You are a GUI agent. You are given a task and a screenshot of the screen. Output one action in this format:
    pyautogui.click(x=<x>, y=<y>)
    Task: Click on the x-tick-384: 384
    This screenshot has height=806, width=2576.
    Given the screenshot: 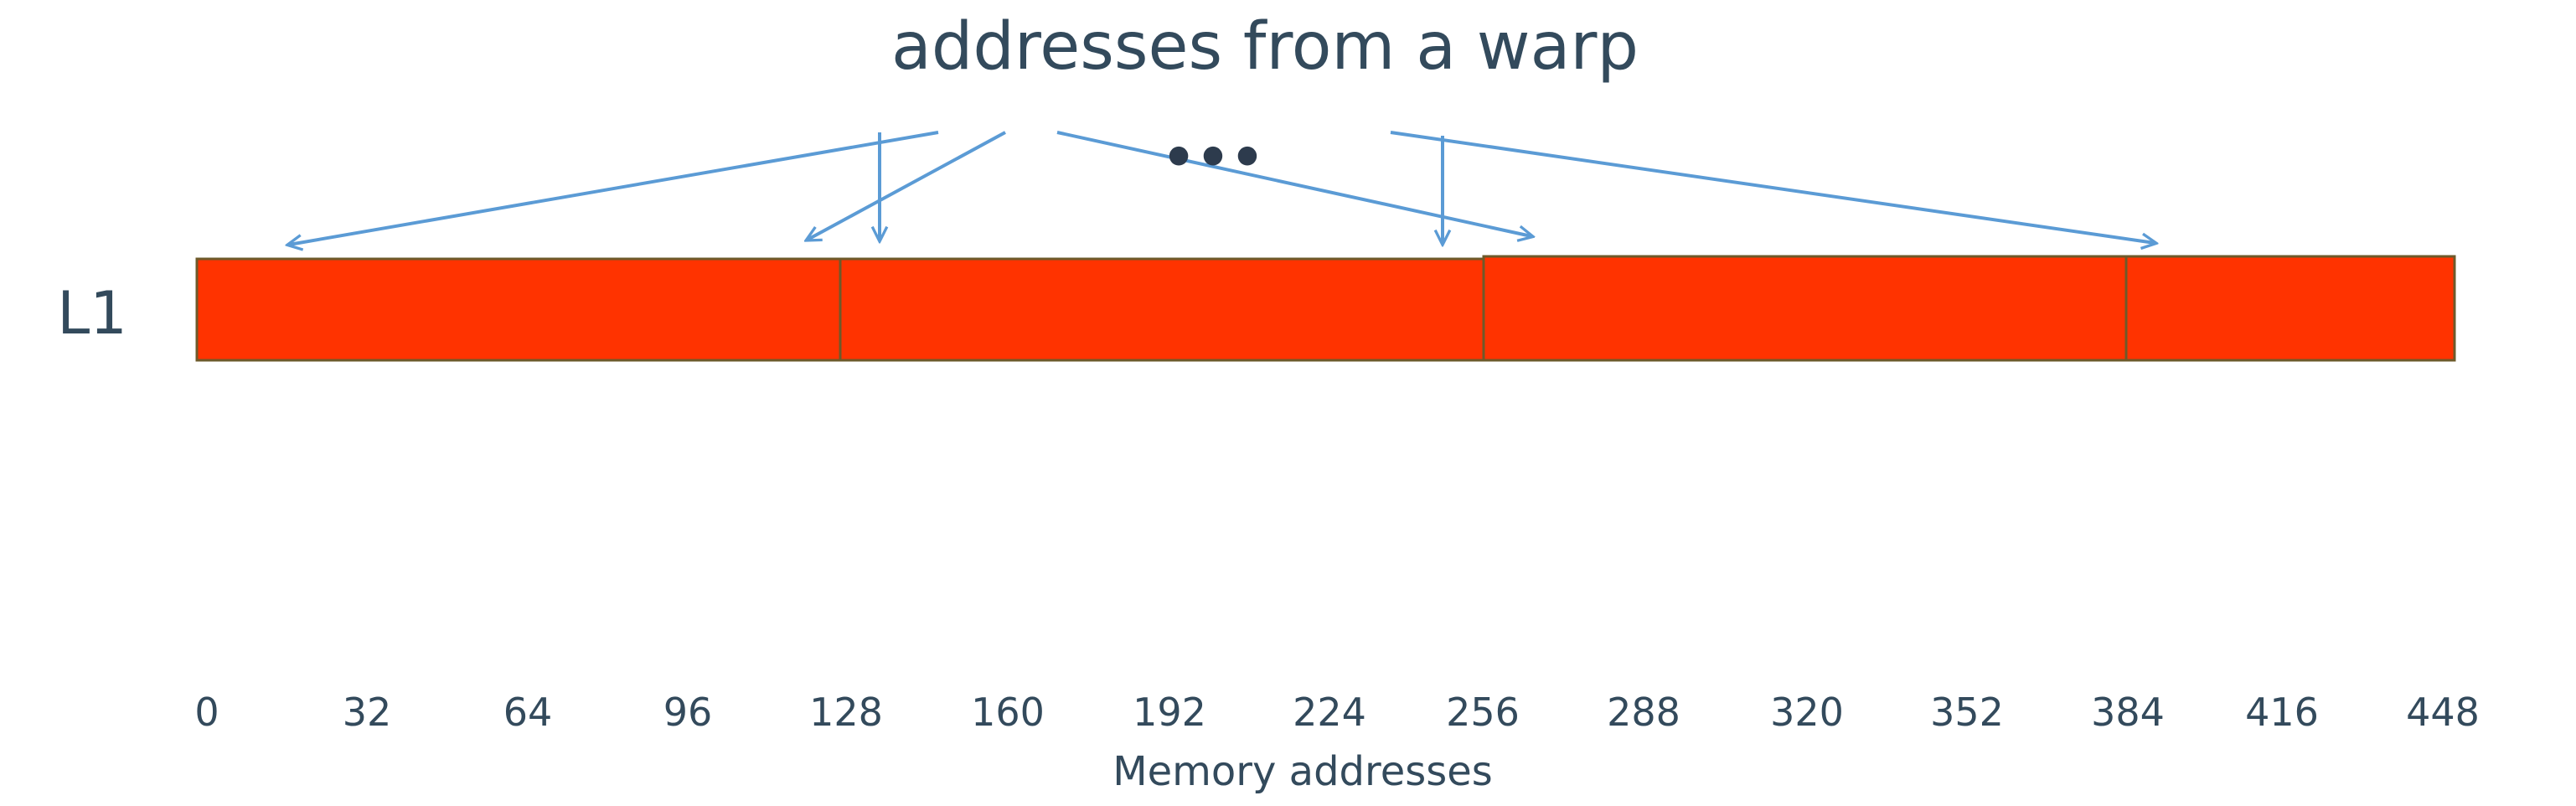 What is the action you would take?
    pyautogui.click(x=2128, y=713)
    